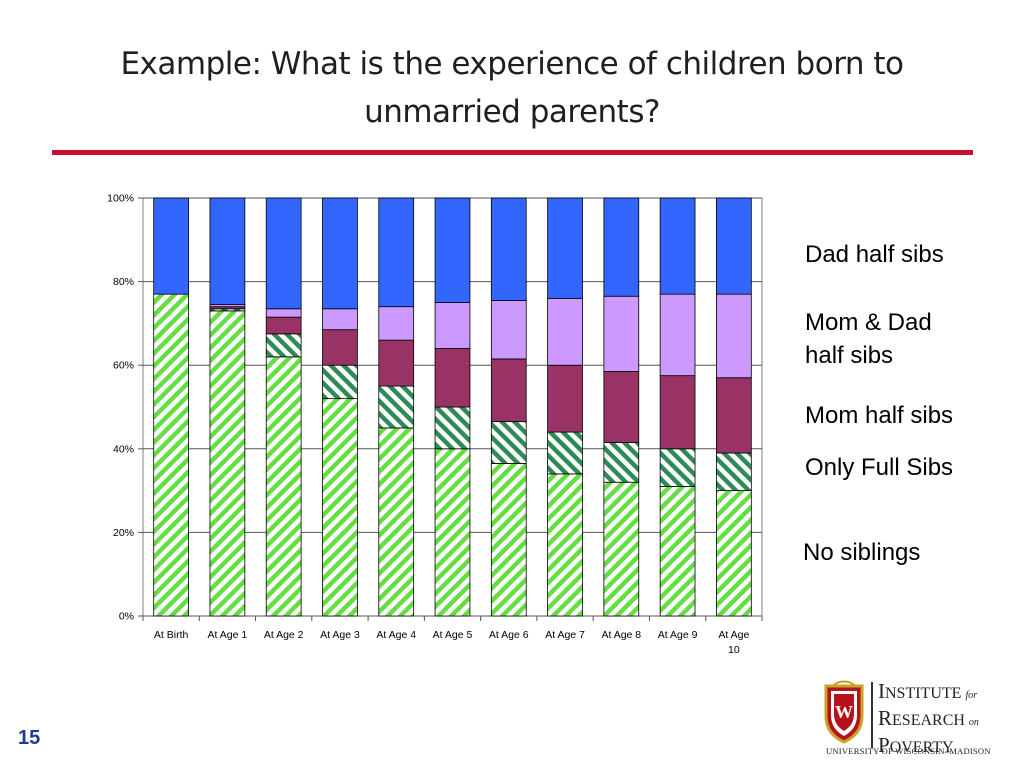 Image resolution: width=1024 pixels, height=768 pixels. Describe the element at coordinates (123, 282) in the screenshot. I see `y-tick-label: 80%` at that location.